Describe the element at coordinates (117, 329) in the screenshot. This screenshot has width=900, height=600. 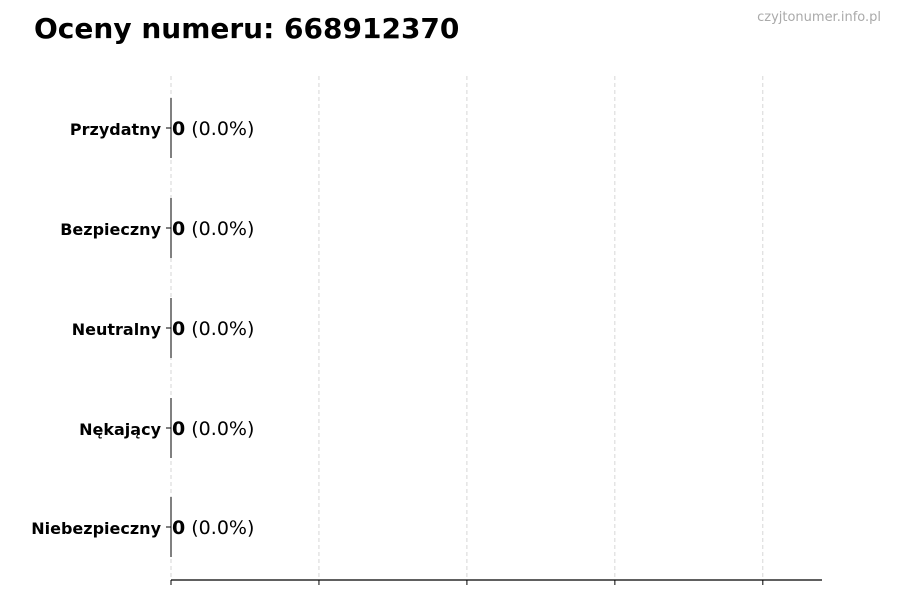
I see `category-label: Neutralny` at that location.